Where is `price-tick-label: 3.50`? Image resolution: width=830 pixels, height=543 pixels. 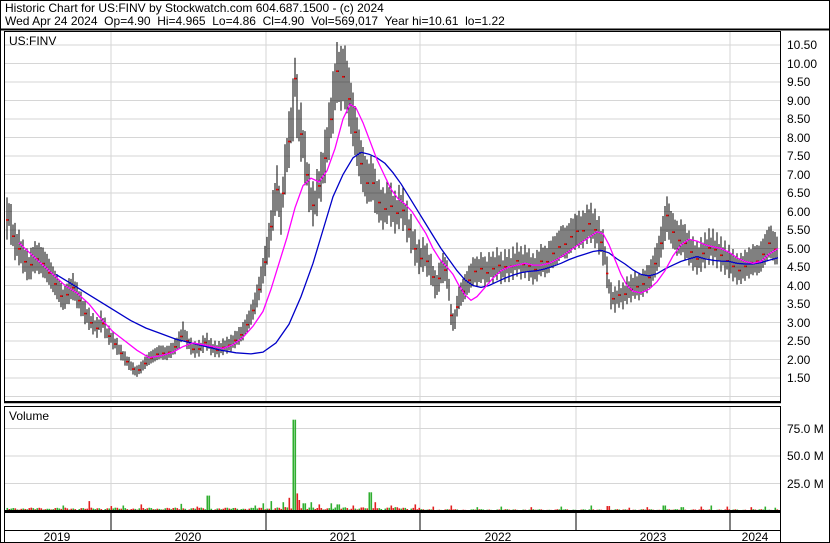
price-tick-label: 3.50 is located at coordinates (799, 304).